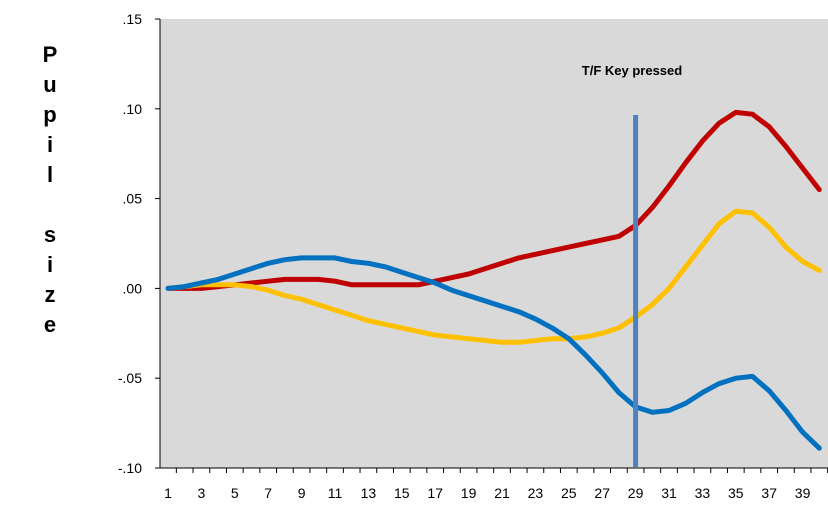 The image size is (828, 507). What do you see at coordinates (50, 114) in the screenshot?
I see `y-axis-label-letter: p` at bounding box center [50, 114].